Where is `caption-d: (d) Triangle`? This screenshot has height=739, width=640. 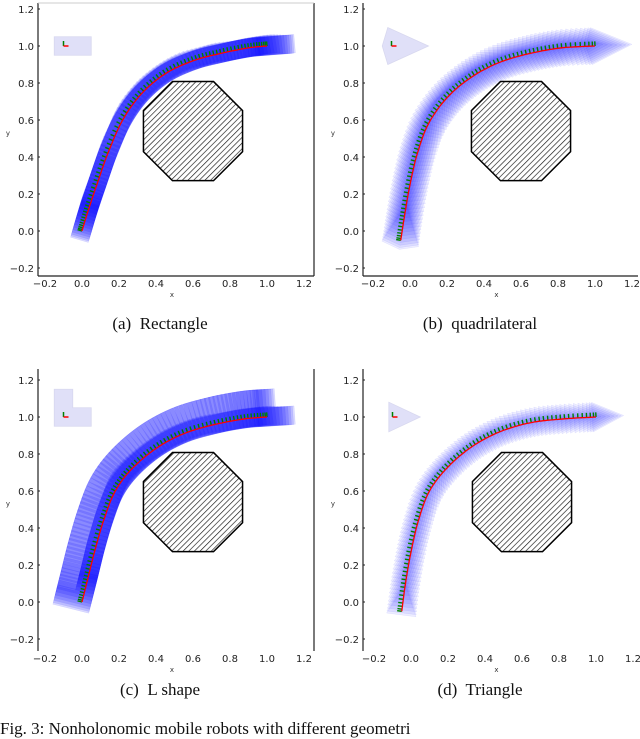 caption-d: (d) Triangle is located at coordinates (480, 690).